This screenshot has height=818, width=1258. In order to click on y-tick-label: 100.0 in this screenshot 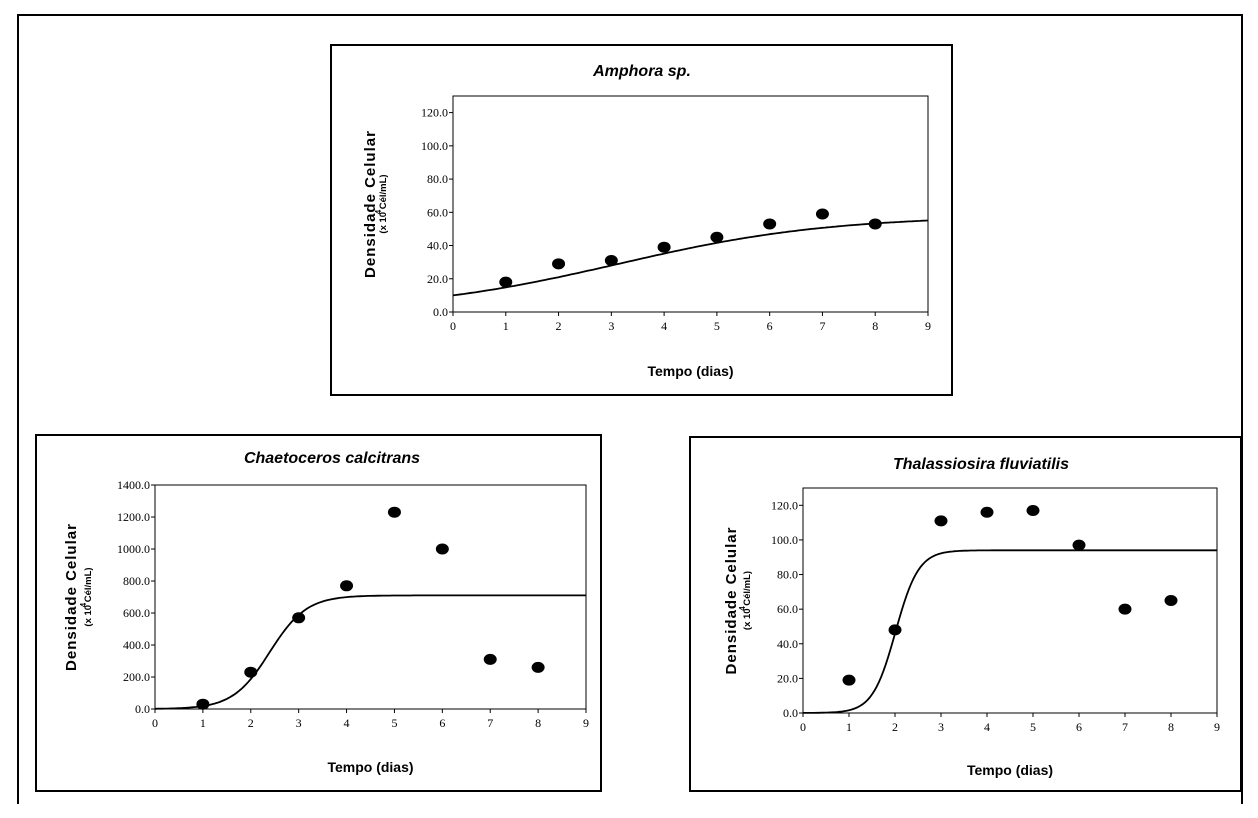, I will do `click(434, 146)`.